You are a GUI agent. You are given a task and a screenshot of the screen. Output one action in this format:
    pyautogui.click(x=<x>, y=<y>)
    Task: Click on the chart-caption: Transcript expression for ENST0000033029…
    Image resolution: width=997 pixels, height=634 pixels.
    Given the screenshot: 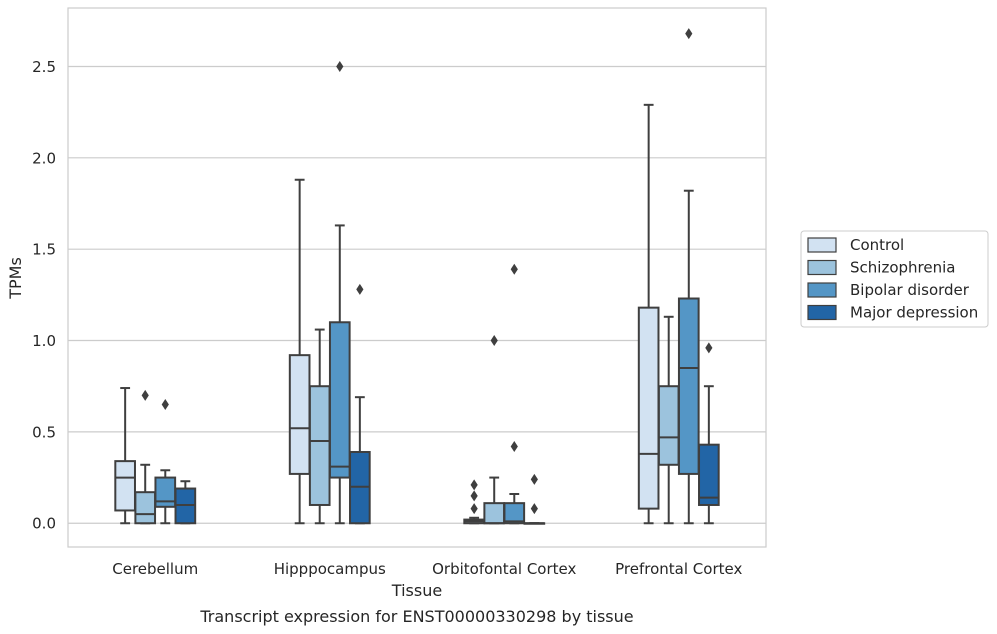 What is the action you would take?
    pyautogui.click(x=416, y=616)
    